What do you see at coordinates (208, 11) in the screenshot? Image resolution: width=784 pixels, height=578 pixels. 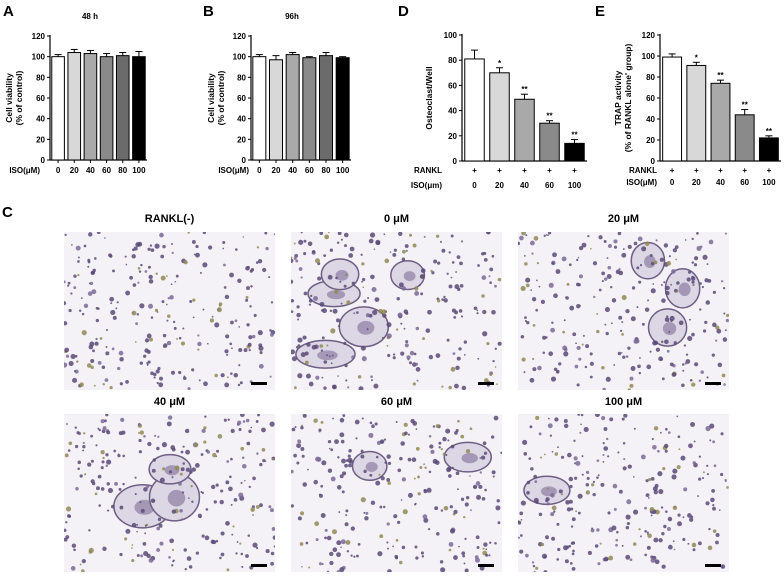 I see `panel-letter-b: B` at bounding box center [208, 11].